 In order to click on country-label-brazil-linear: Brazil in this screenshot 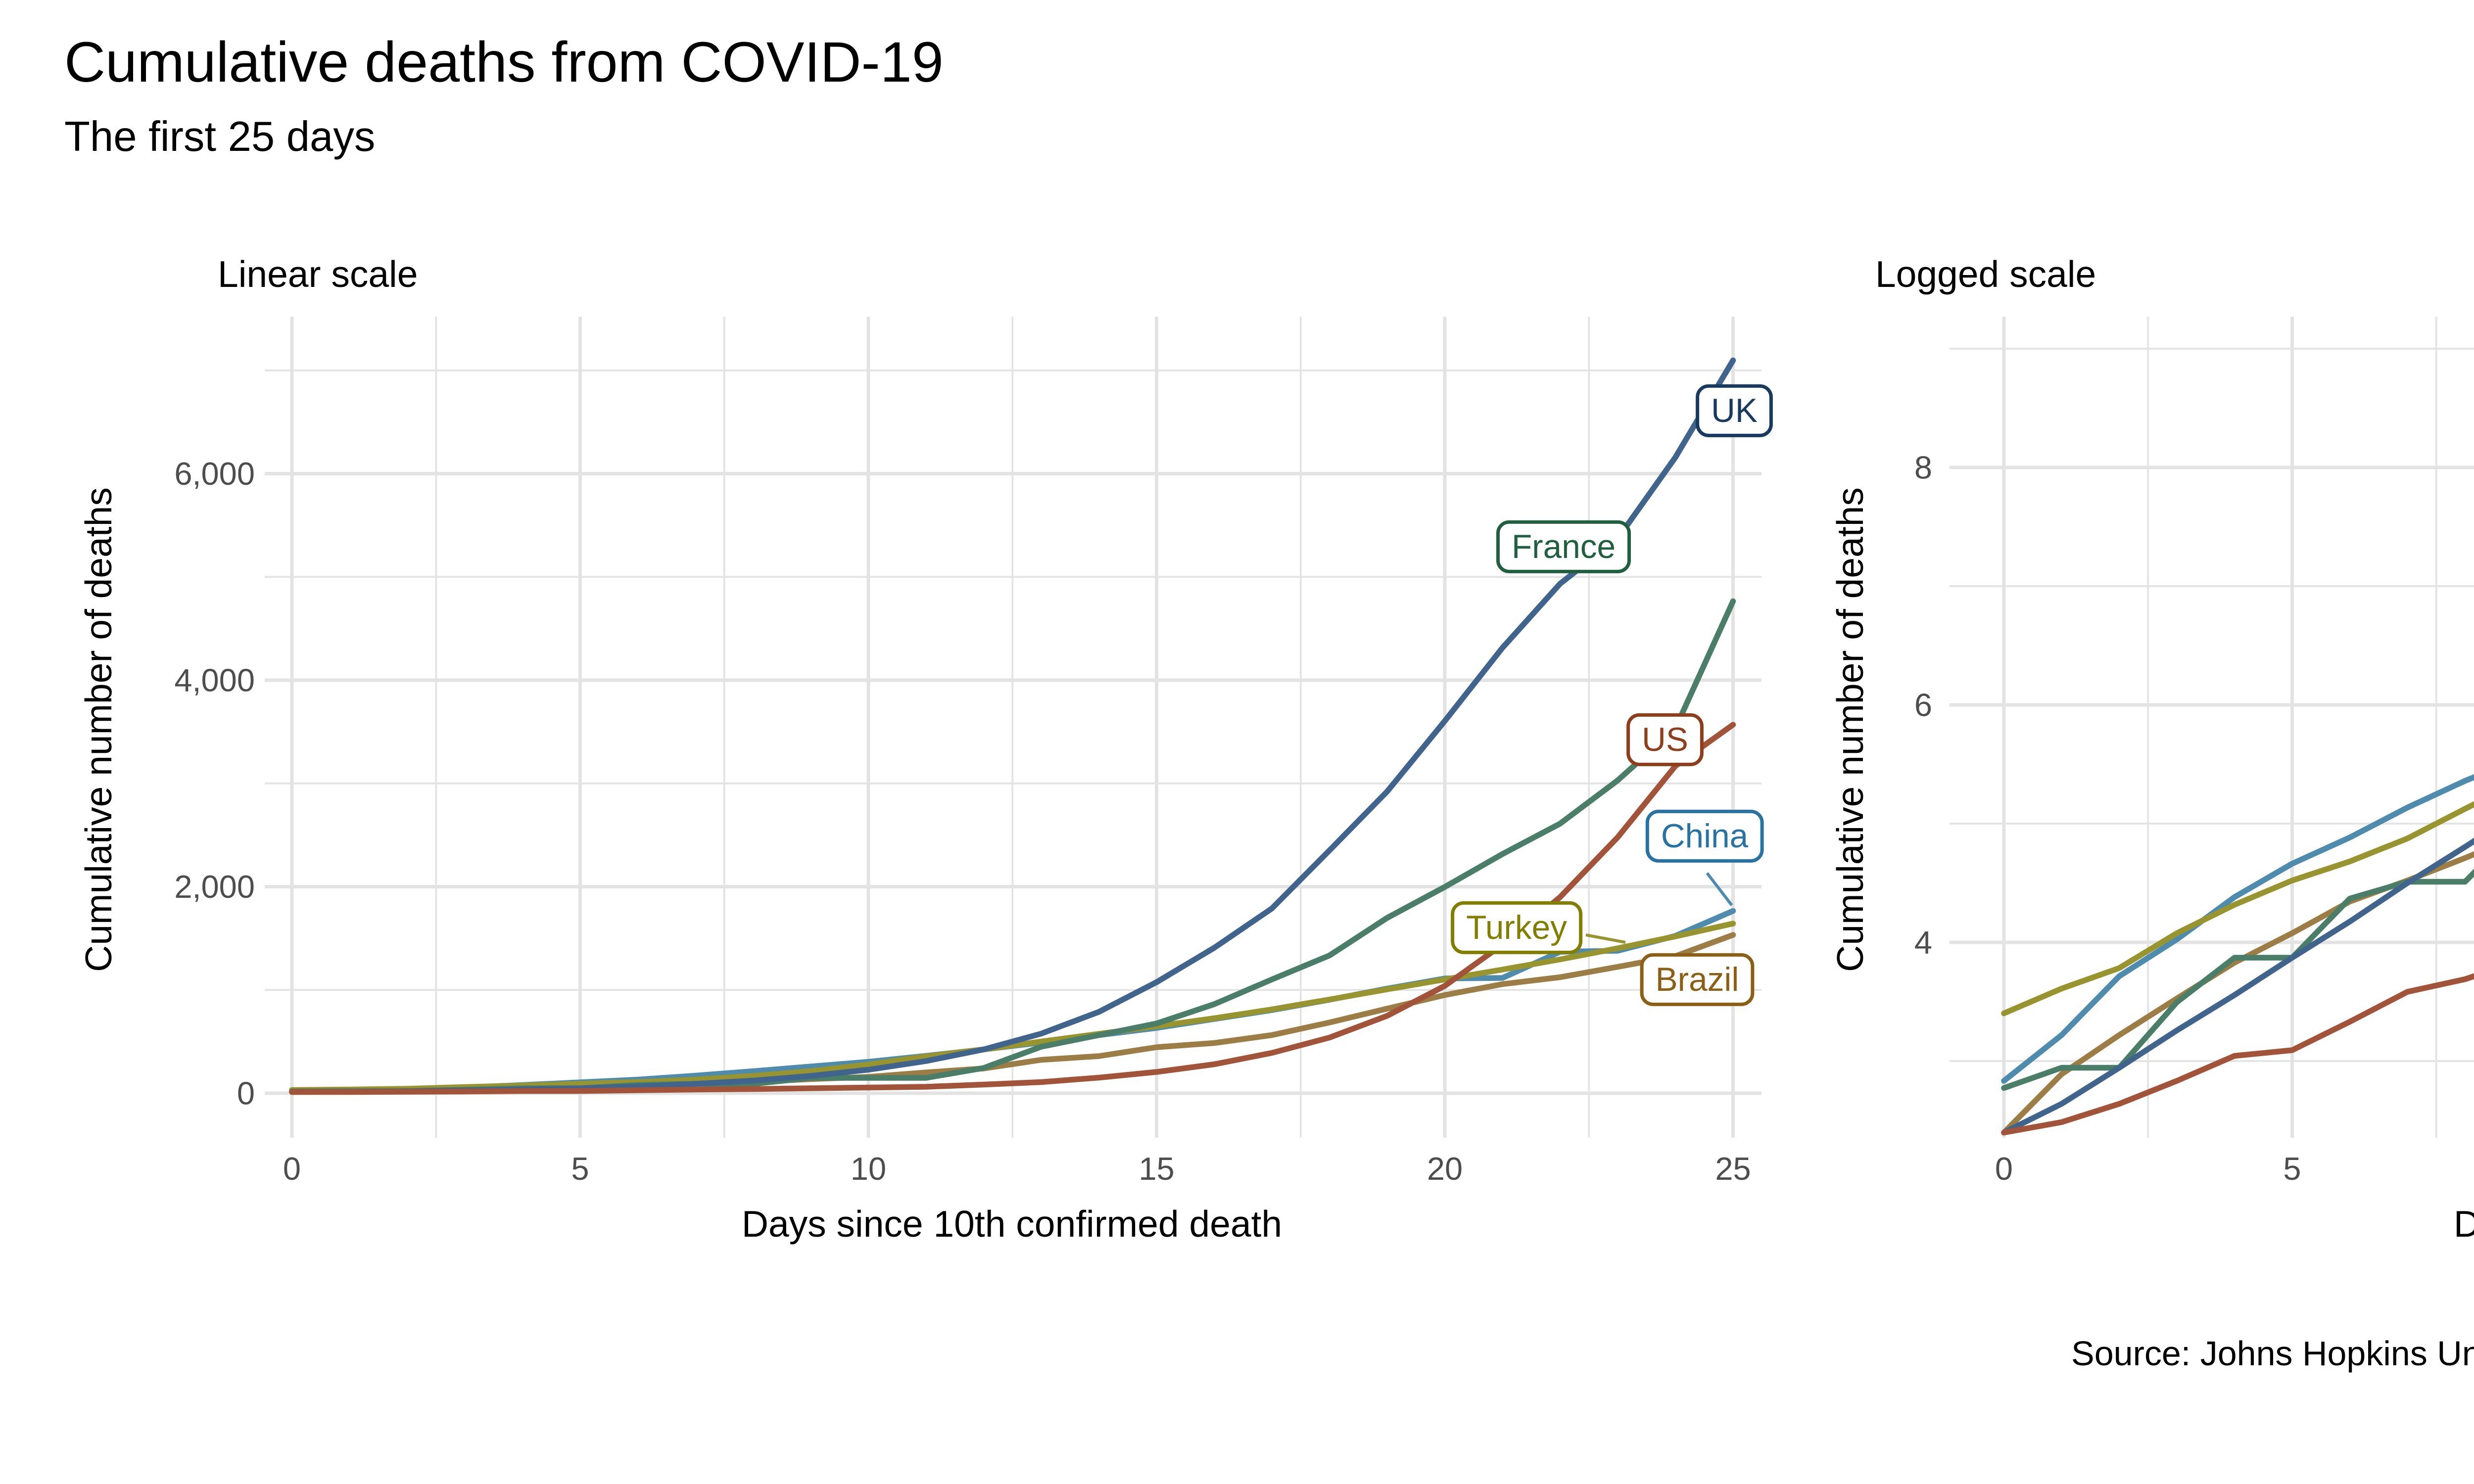, I will do `click(1697, 979)`.